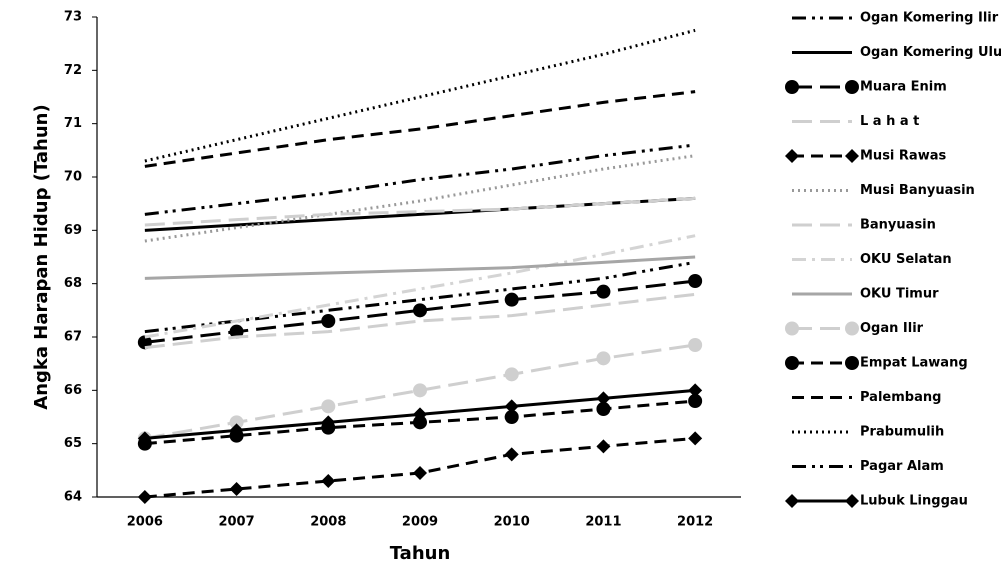 This screenshot has width=1001, height=578. What do you see at coordinates (73, 230) in the screenshot?
I see `y-tick-label: 69` at bounding box center [73, 230].